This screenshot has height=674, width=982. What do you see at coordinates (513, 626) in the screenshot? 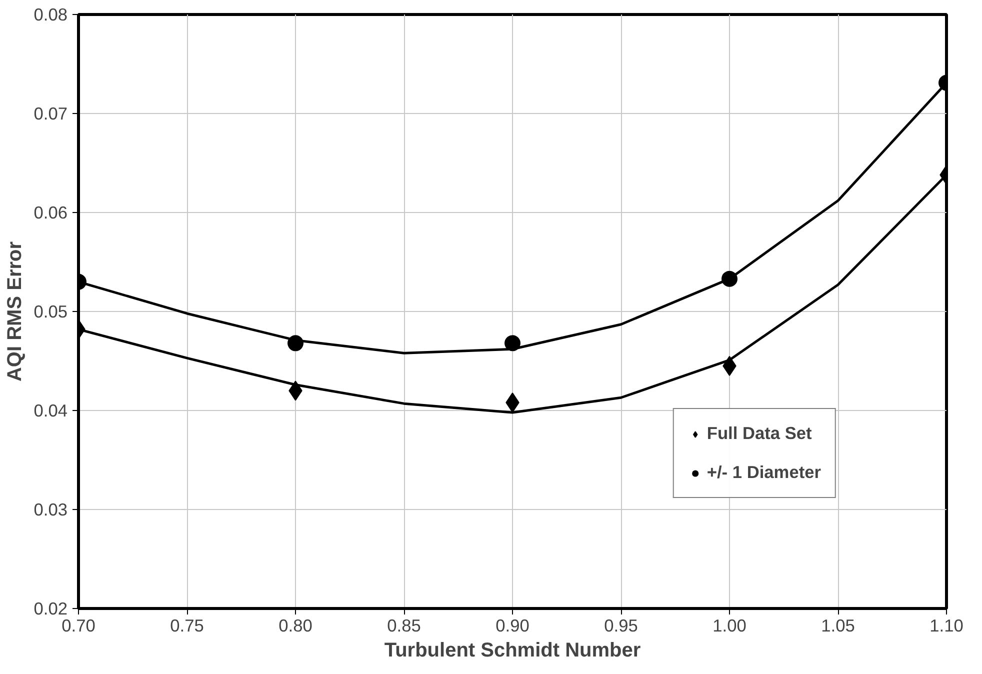
I see `x-tick-label: 0.90` at bounding box center [513, 626].